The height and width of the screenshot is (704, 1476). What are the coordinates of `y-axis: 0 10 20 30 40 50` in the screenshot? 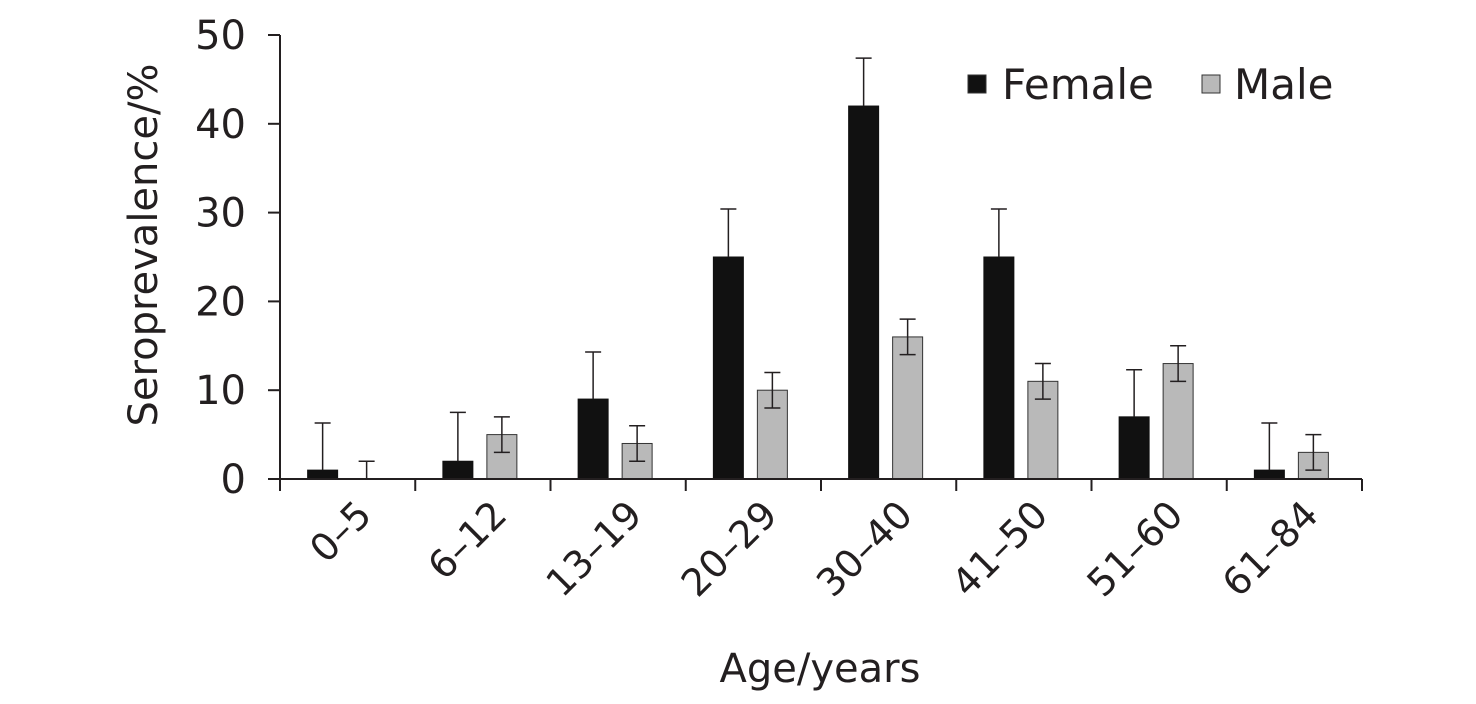 It's located at (238, 258).